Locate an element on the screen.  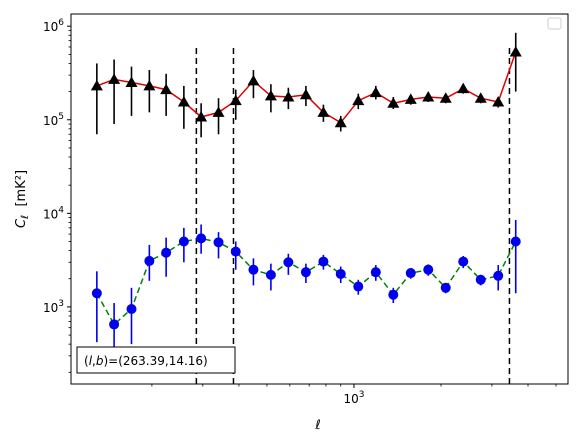
annotation-text: (l,b)=(263.39,14.16) is located at coordinates (146, 361).